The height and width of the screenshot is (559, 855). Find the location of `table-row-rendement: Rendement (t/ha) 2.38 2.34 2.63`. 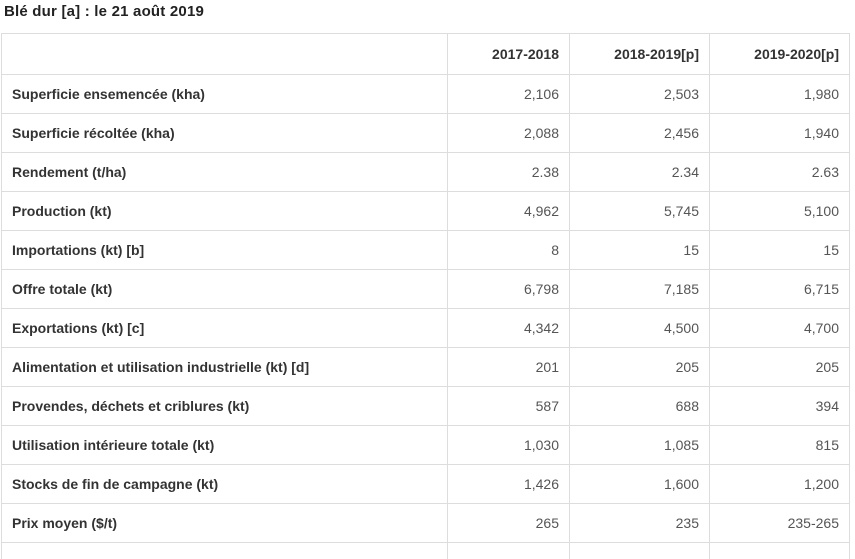

table-row-rendement: Rendement (t/ha) 2.38 2.34 2.63 is located at coordinates (425, 172).